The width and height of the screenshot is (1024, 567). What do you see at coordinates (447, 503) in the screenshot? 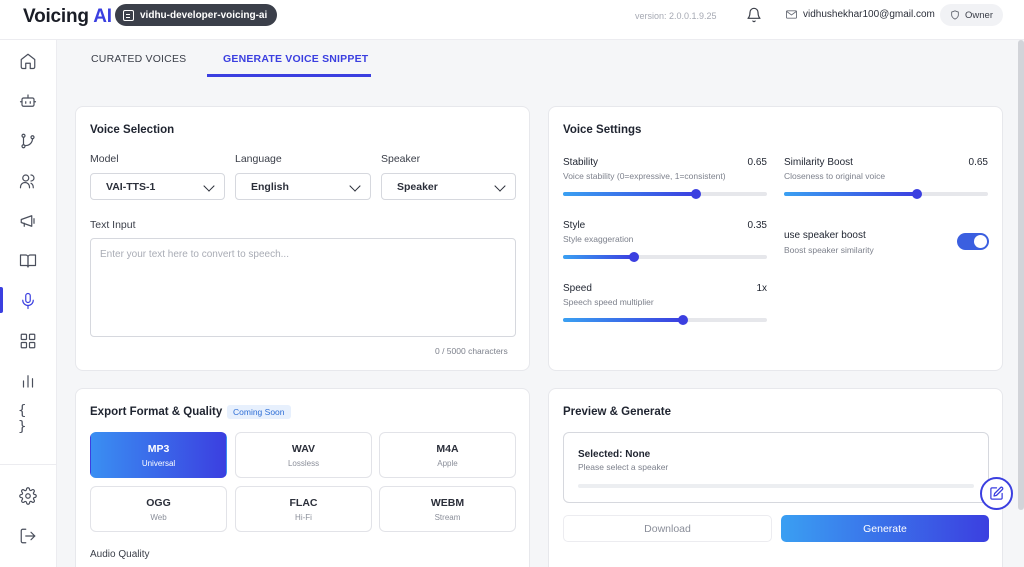
I see `format-name: WEBM` at bounding box center [447, 503].